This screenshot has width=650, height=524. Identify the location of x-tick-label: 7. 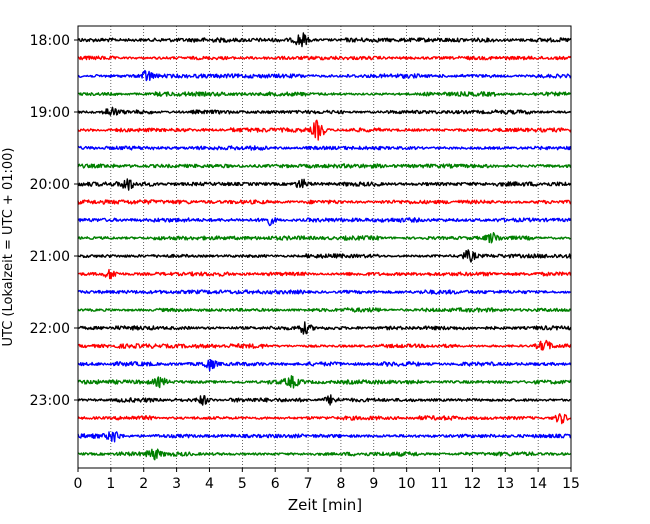
(308, 484).